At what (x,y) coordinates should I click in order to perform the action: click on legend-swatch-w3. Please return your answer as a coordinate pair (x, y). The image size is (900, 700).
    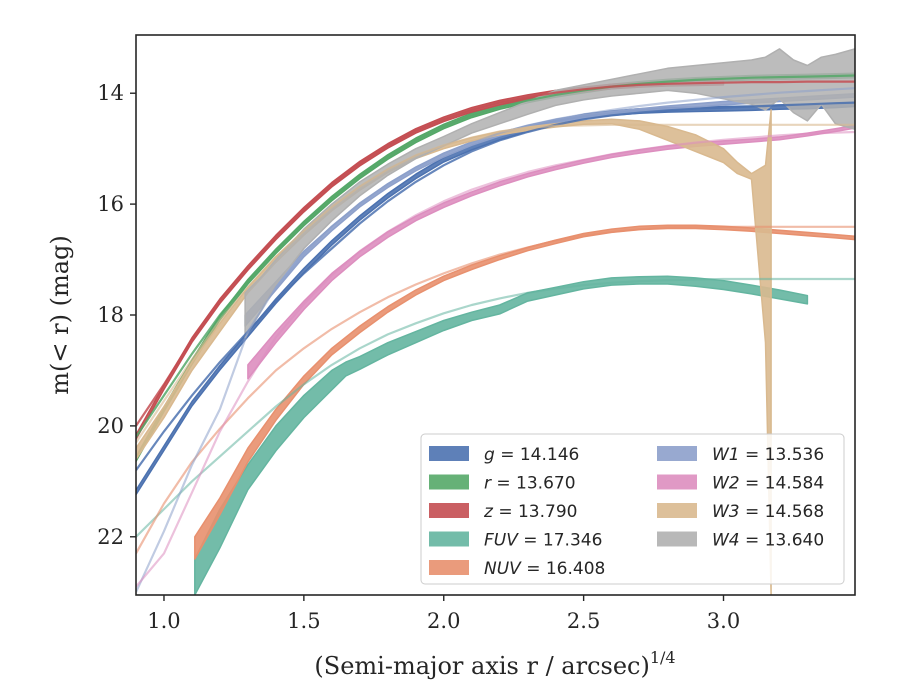
    Looking at the image, I should click on (677, 510).